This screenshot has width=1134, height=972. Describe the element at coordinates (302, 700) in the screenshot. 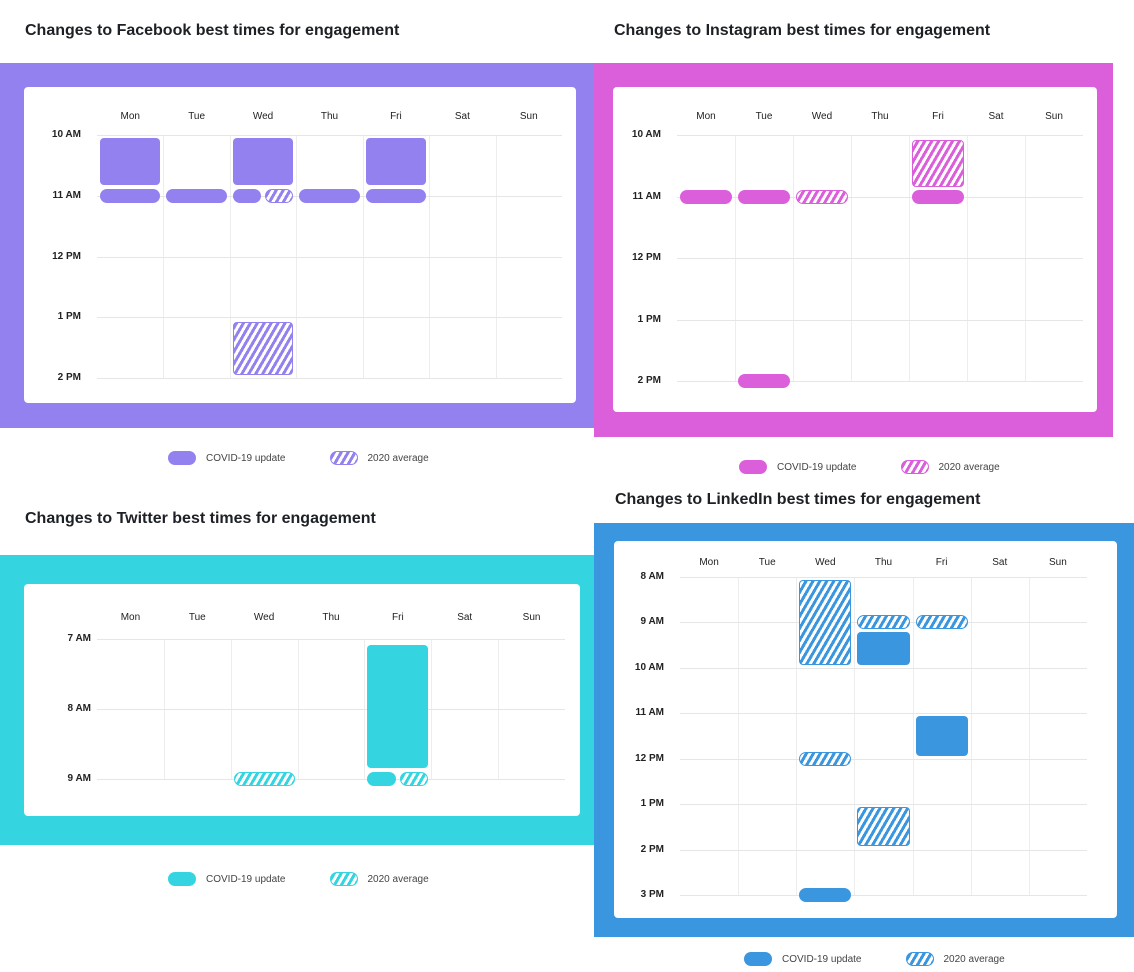

I see `chart-card: 7 AM 8 AM 9 AM Mon Tue Wed Thu Fri Sat Sun` at that location.